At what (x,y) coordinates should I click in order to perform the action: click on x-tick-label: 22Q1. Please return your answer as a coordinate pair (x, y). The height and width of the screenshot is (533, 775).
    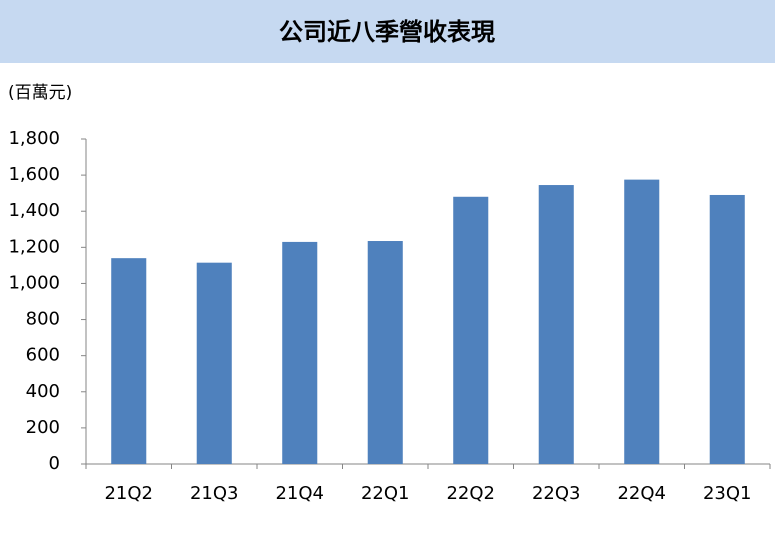
    Looking at the image, I should click on (385, 493).